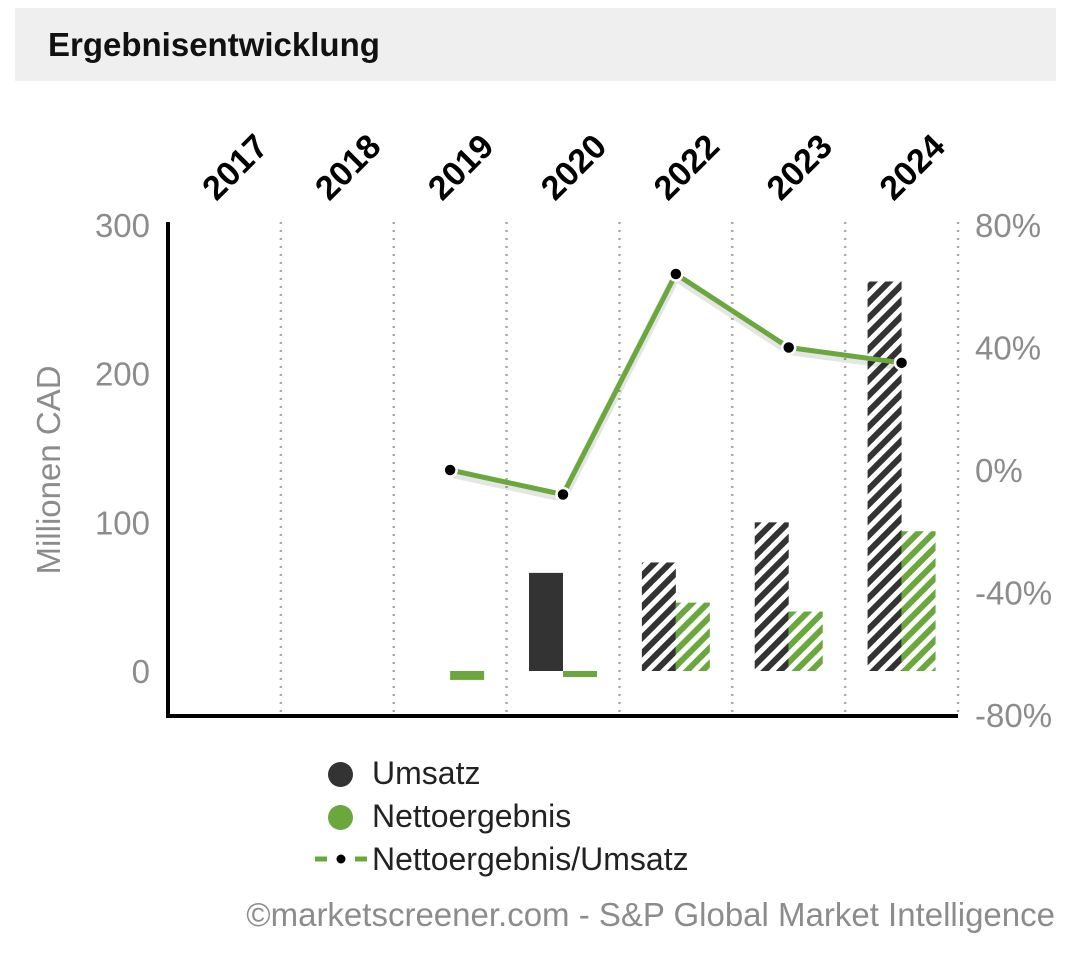 This screenshot has height=959, width=1079. Describe the element at coordinates (999, 470) in the screenshot. I see `y2-tick-label: 0%` at that location.